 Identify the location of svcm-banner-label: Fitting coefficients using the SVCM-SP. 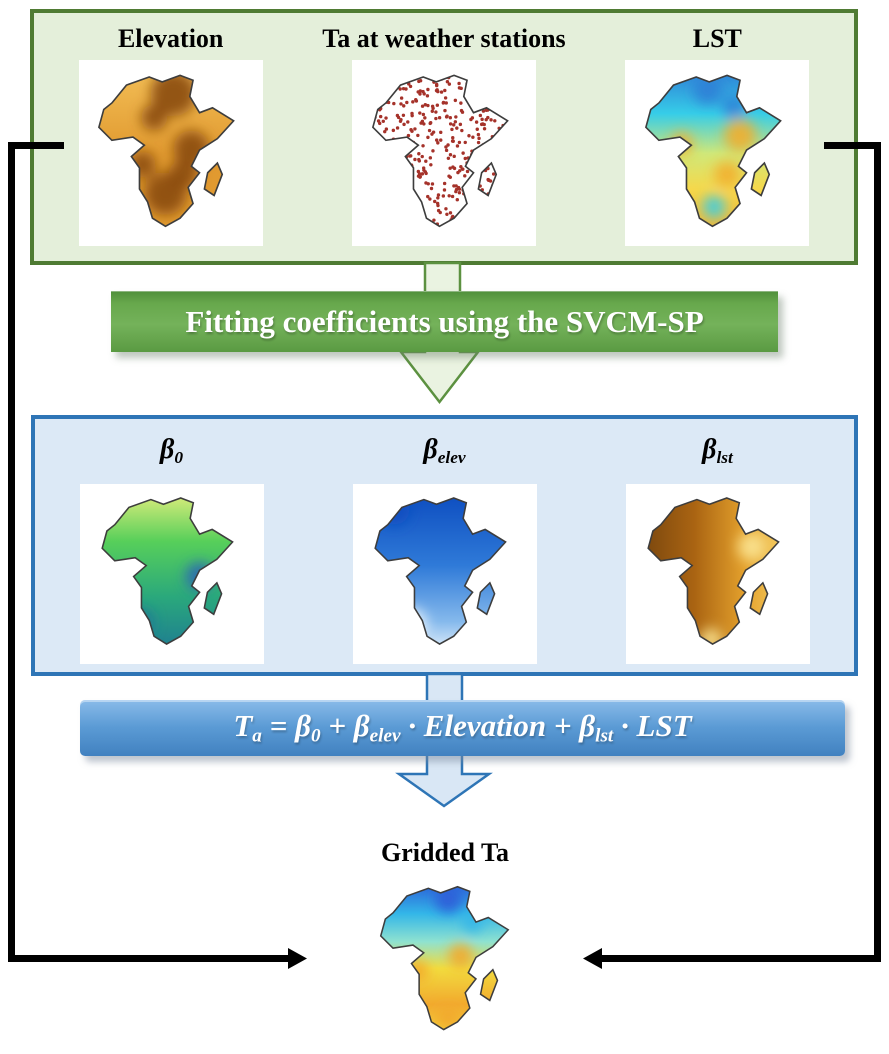
(444, 321).